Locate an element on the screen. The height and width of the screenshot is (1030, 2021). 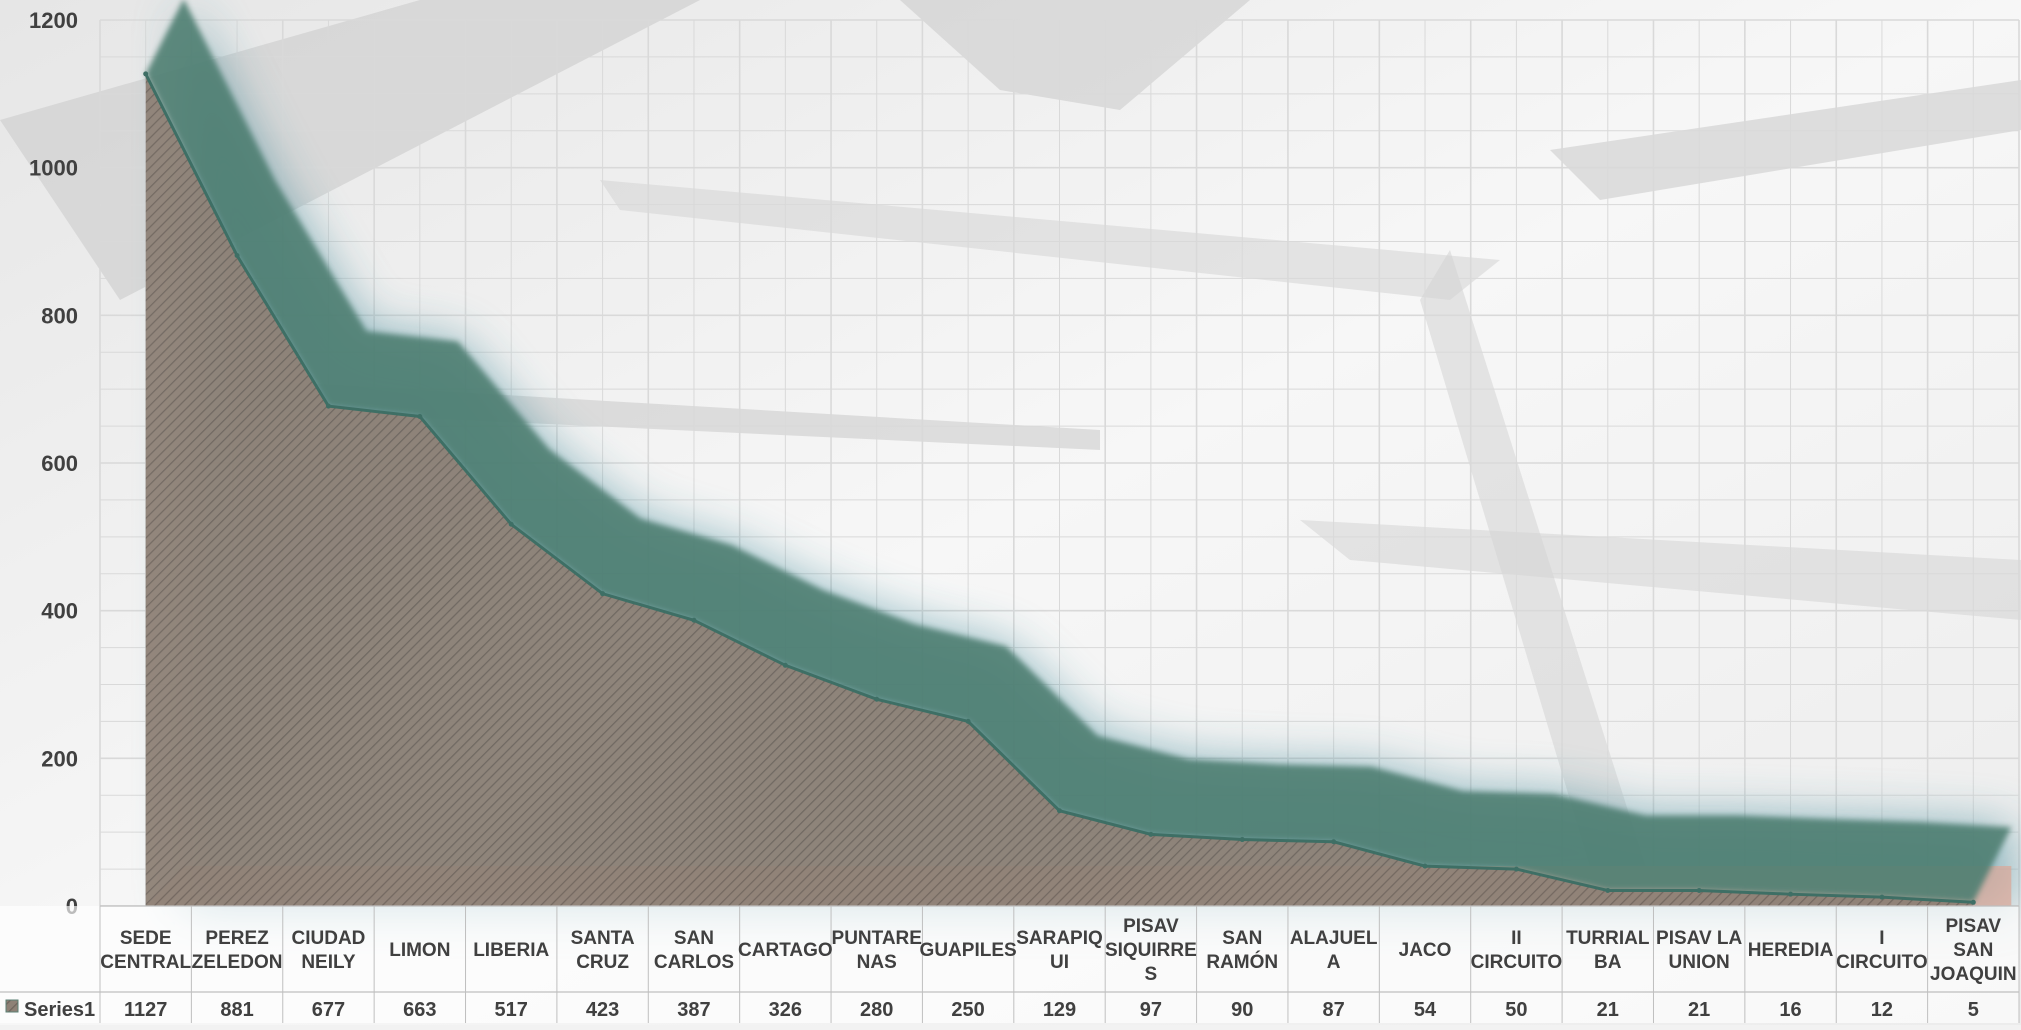
value-label: 250 is located at coordinates (967, 1010).